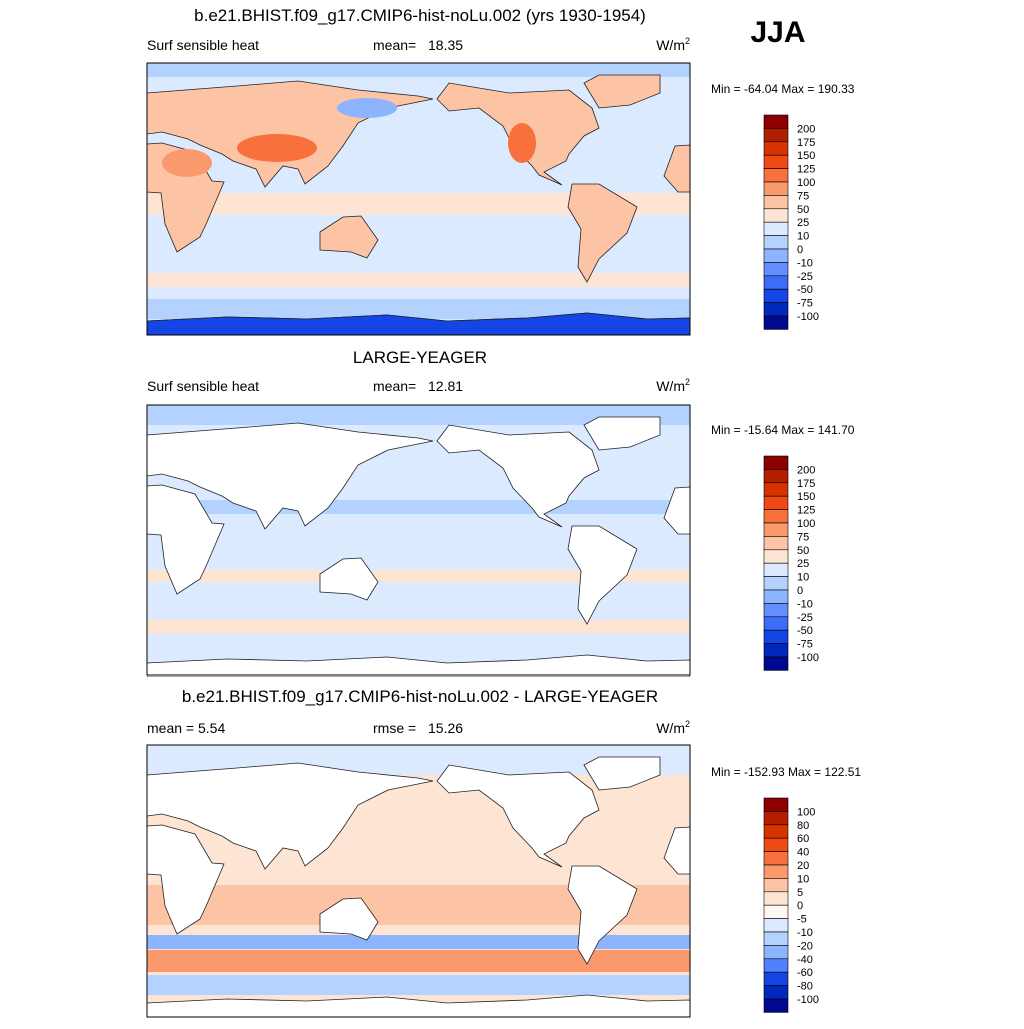  Describe the element at coordinates (394, 728) in the screenshot. I see `stat-label: rmse =` at that location.